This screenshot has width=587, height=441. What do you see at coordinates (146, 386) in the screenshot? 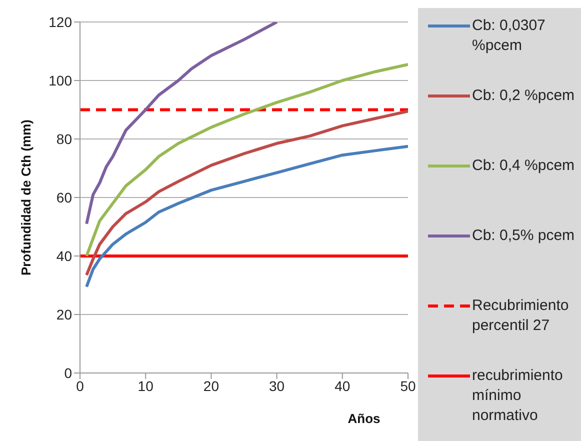
I see `x-tick-label: 10` at bounding box center [146, 386].